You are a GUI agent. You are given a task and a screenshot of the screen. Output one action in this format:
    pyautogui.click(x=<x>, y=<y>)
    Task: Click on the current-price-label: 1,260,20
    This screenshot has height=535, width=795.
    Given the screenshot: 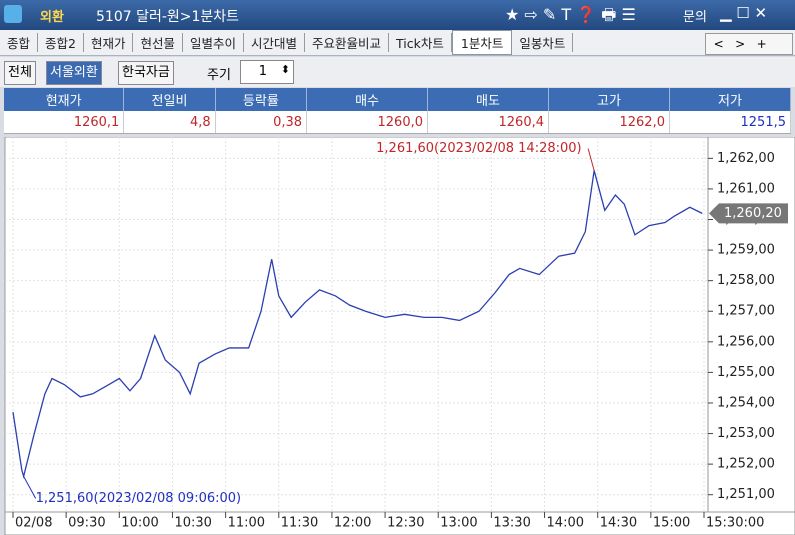 What is the action you would take?
    pyautogui.click(x=753, y=213)
    